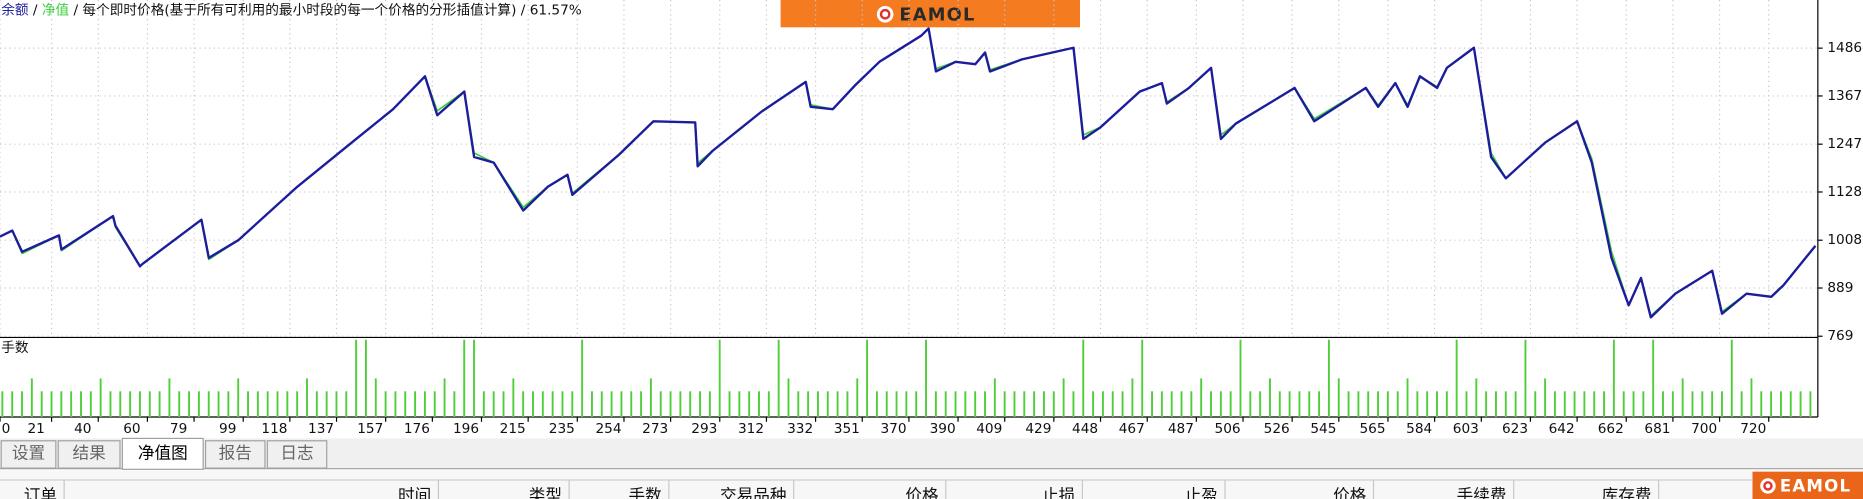  Describe the element at coordinates (417, 429) in the screenshot. I see `x-tick-label: 176` at that location.